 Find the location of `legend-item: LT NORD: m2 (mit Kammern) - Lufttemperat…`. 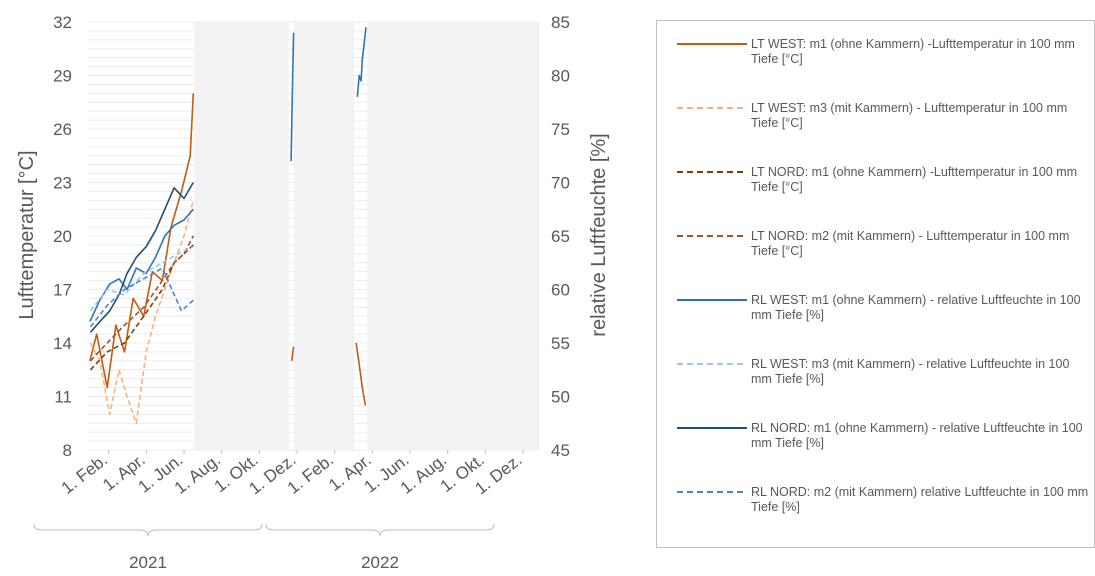

legend-item: LT NORD: m2 (mit Kammern) - Lufttemperat… is located at coordinates (886, 249).